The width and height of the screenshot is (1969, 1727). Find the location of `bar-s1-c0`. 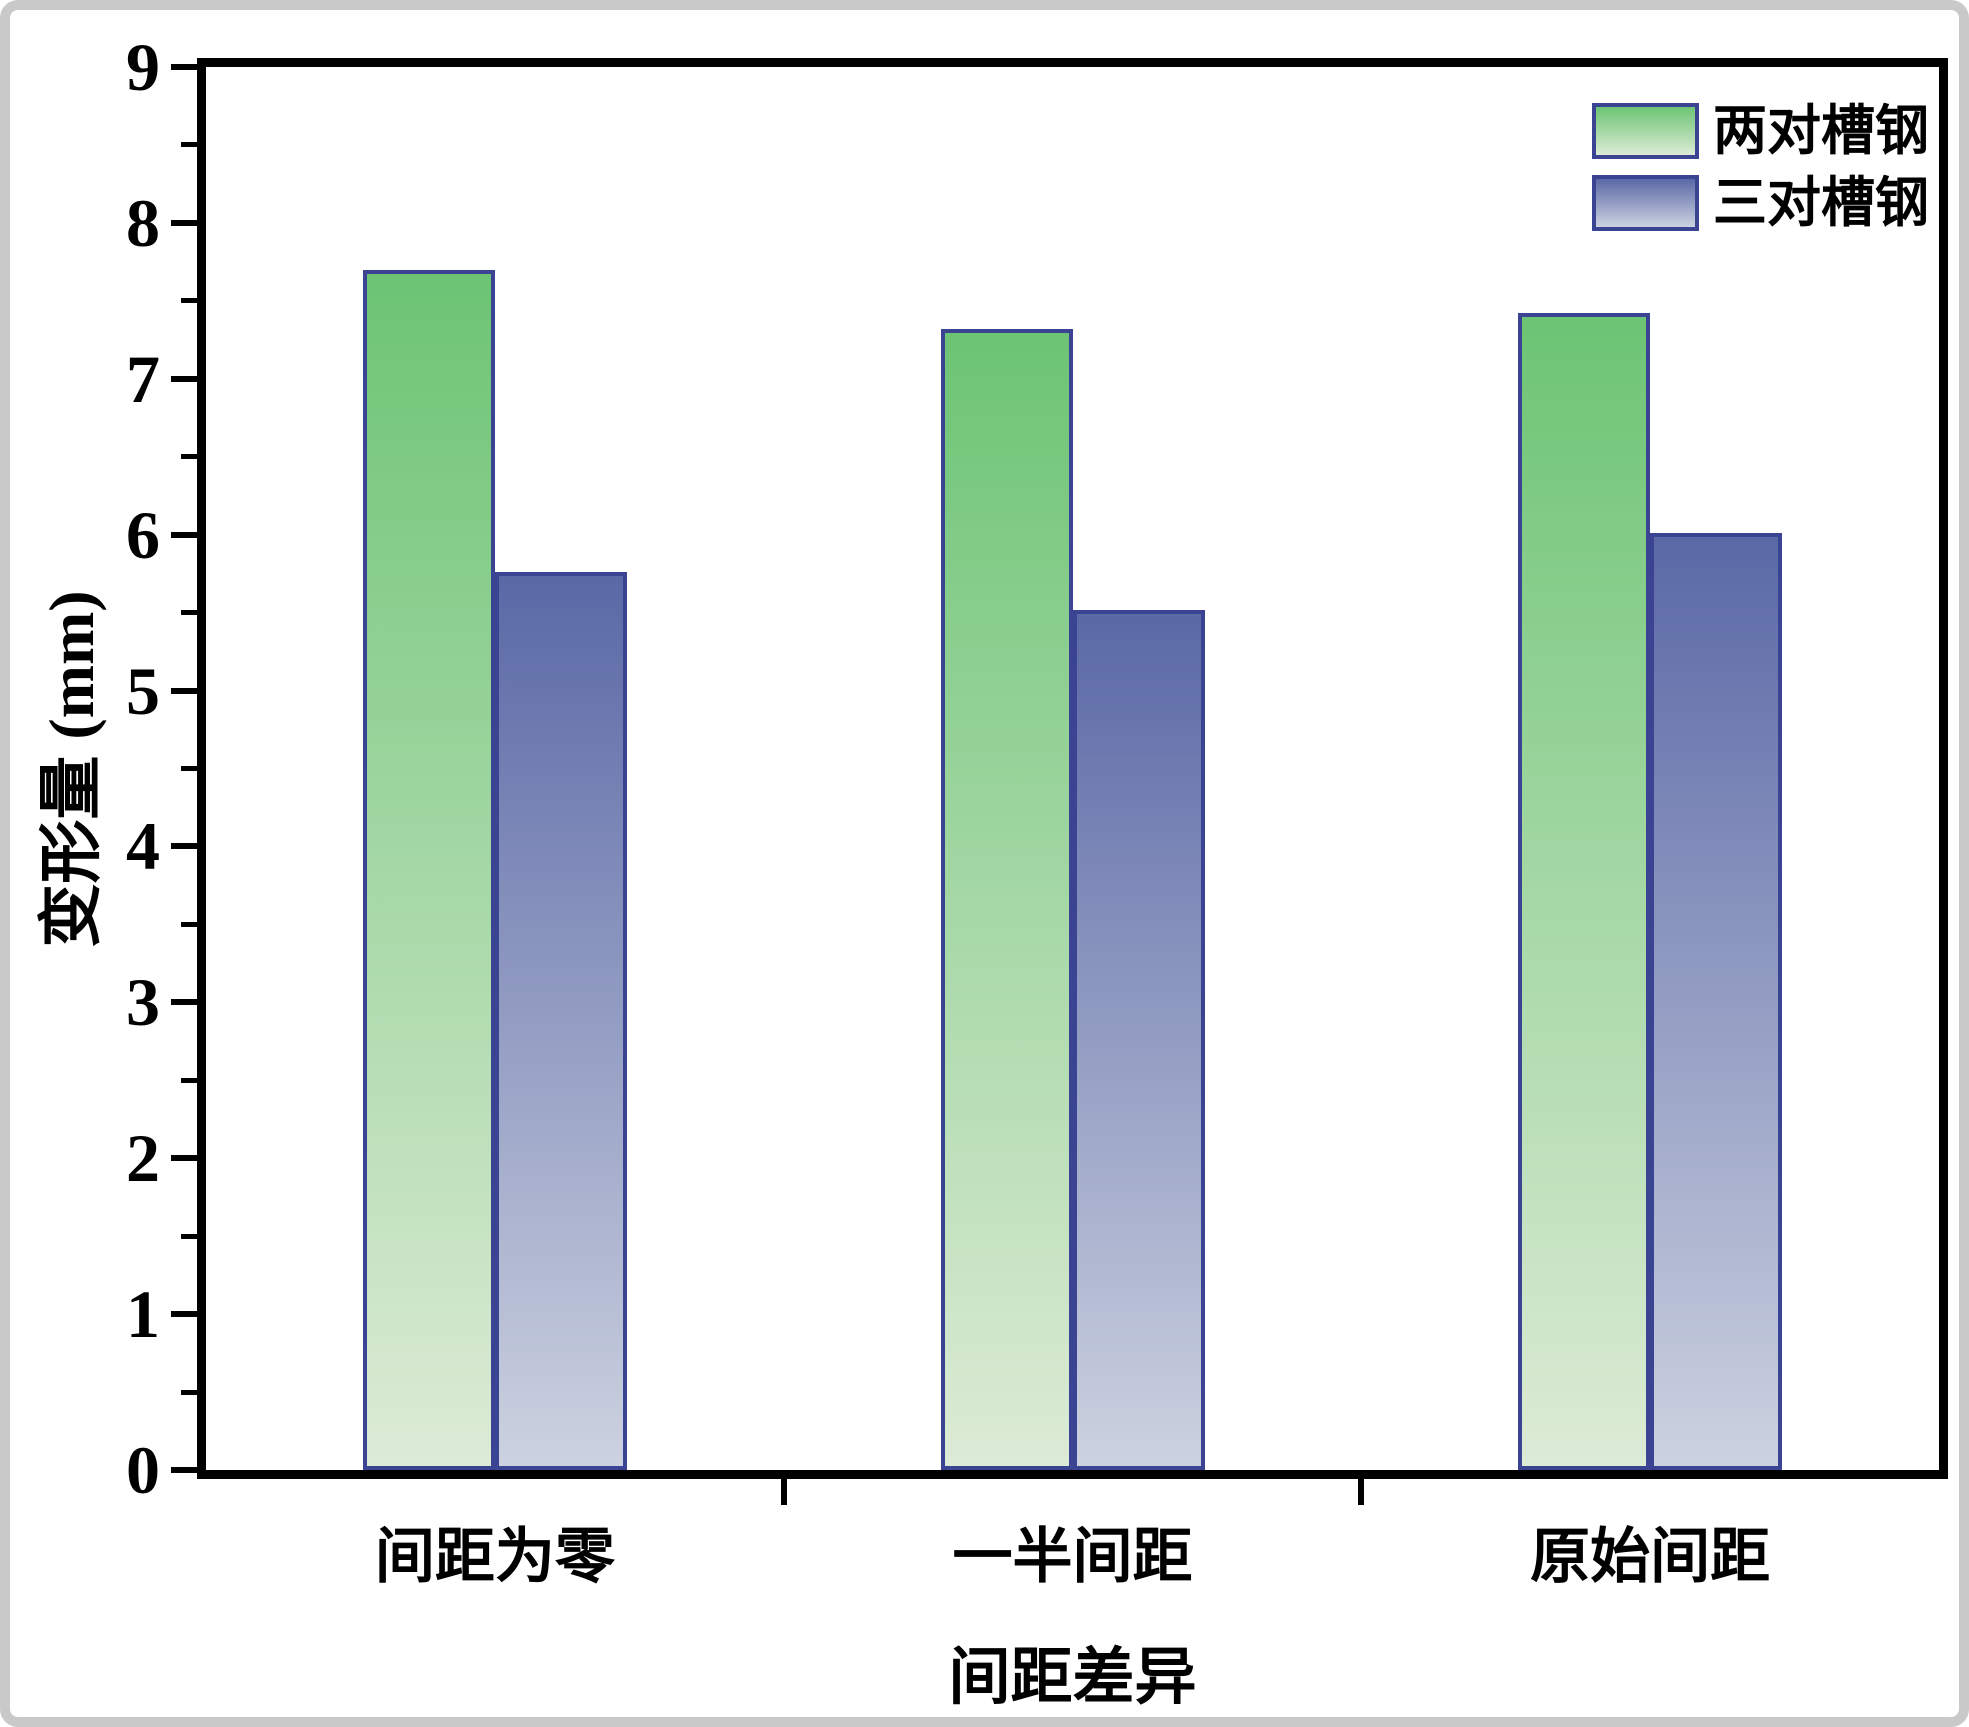

bar-s1-c0 is located at coordinates (560, 1021).